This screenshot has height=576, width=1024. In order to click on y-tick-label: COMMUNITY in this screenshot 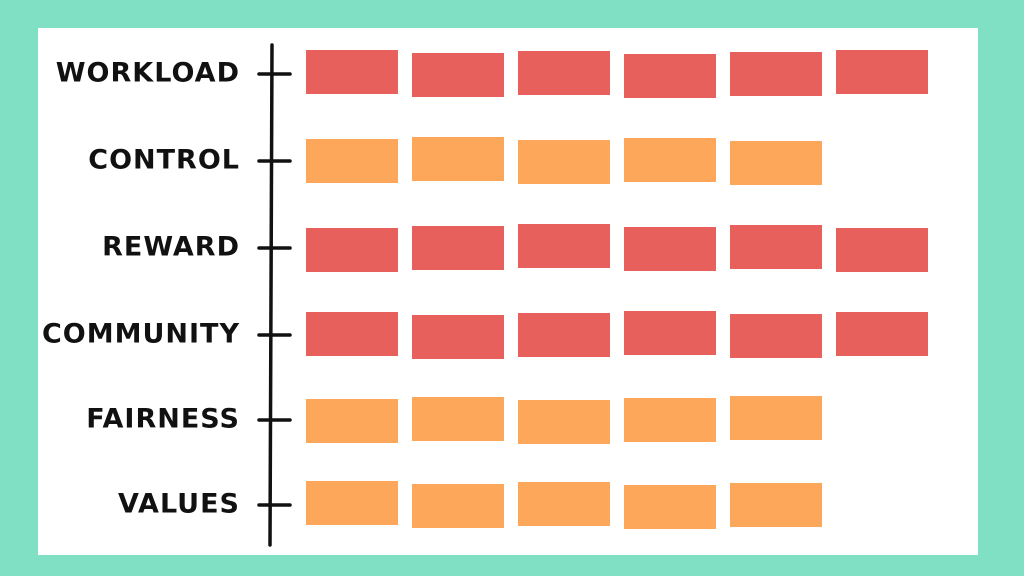, I will do `click(141, 334)`.